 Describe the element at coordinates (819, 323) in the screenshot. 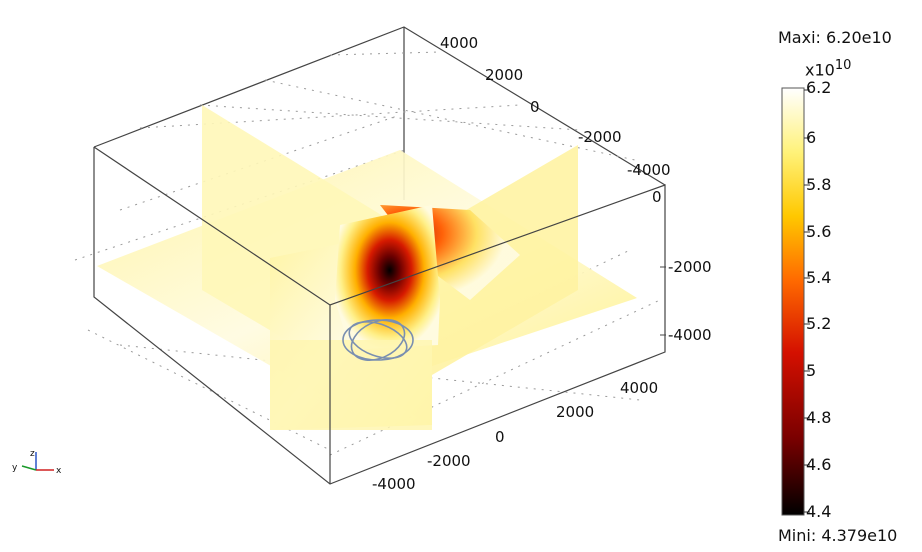

I see `colorbar-tick-label: 5.2` at that location.